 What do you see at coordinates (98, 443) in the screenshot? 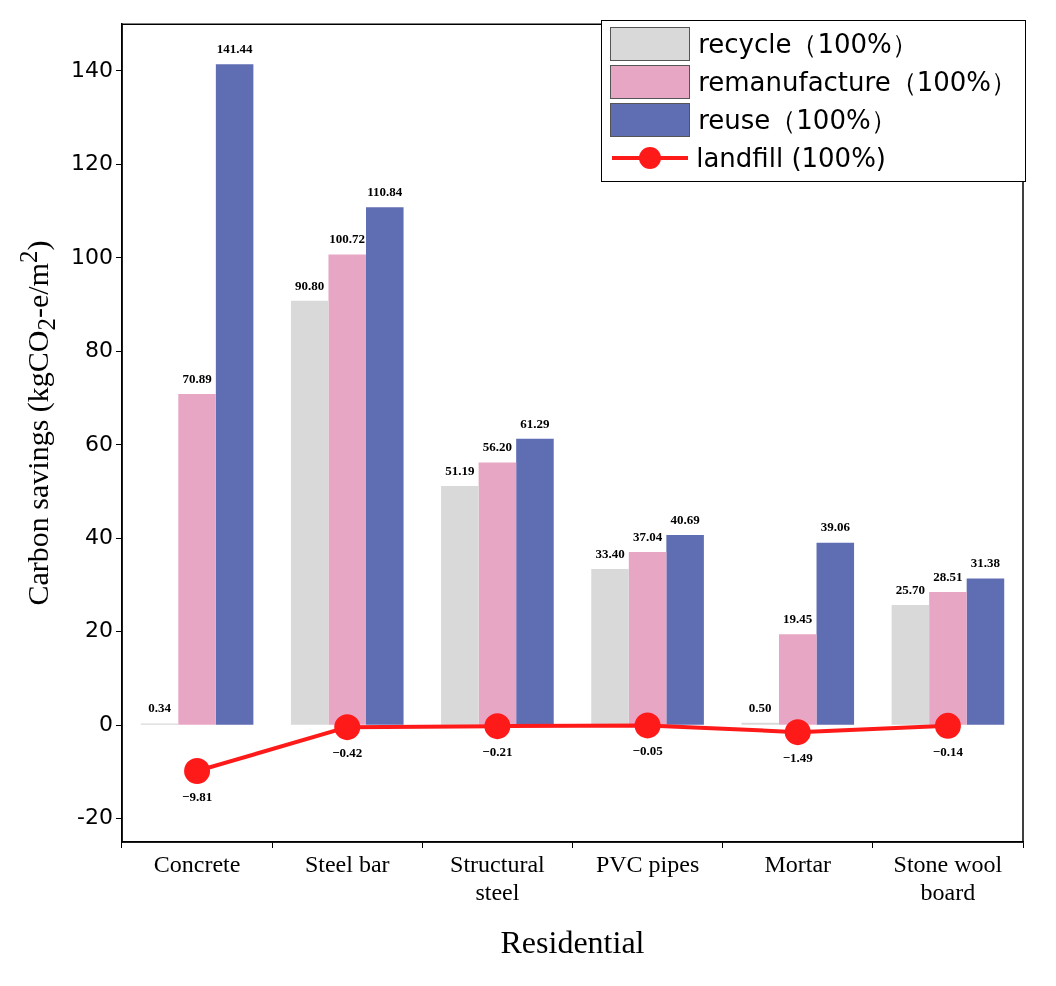
I see `y-tick-label: 60` at bounding box center [98, 443].